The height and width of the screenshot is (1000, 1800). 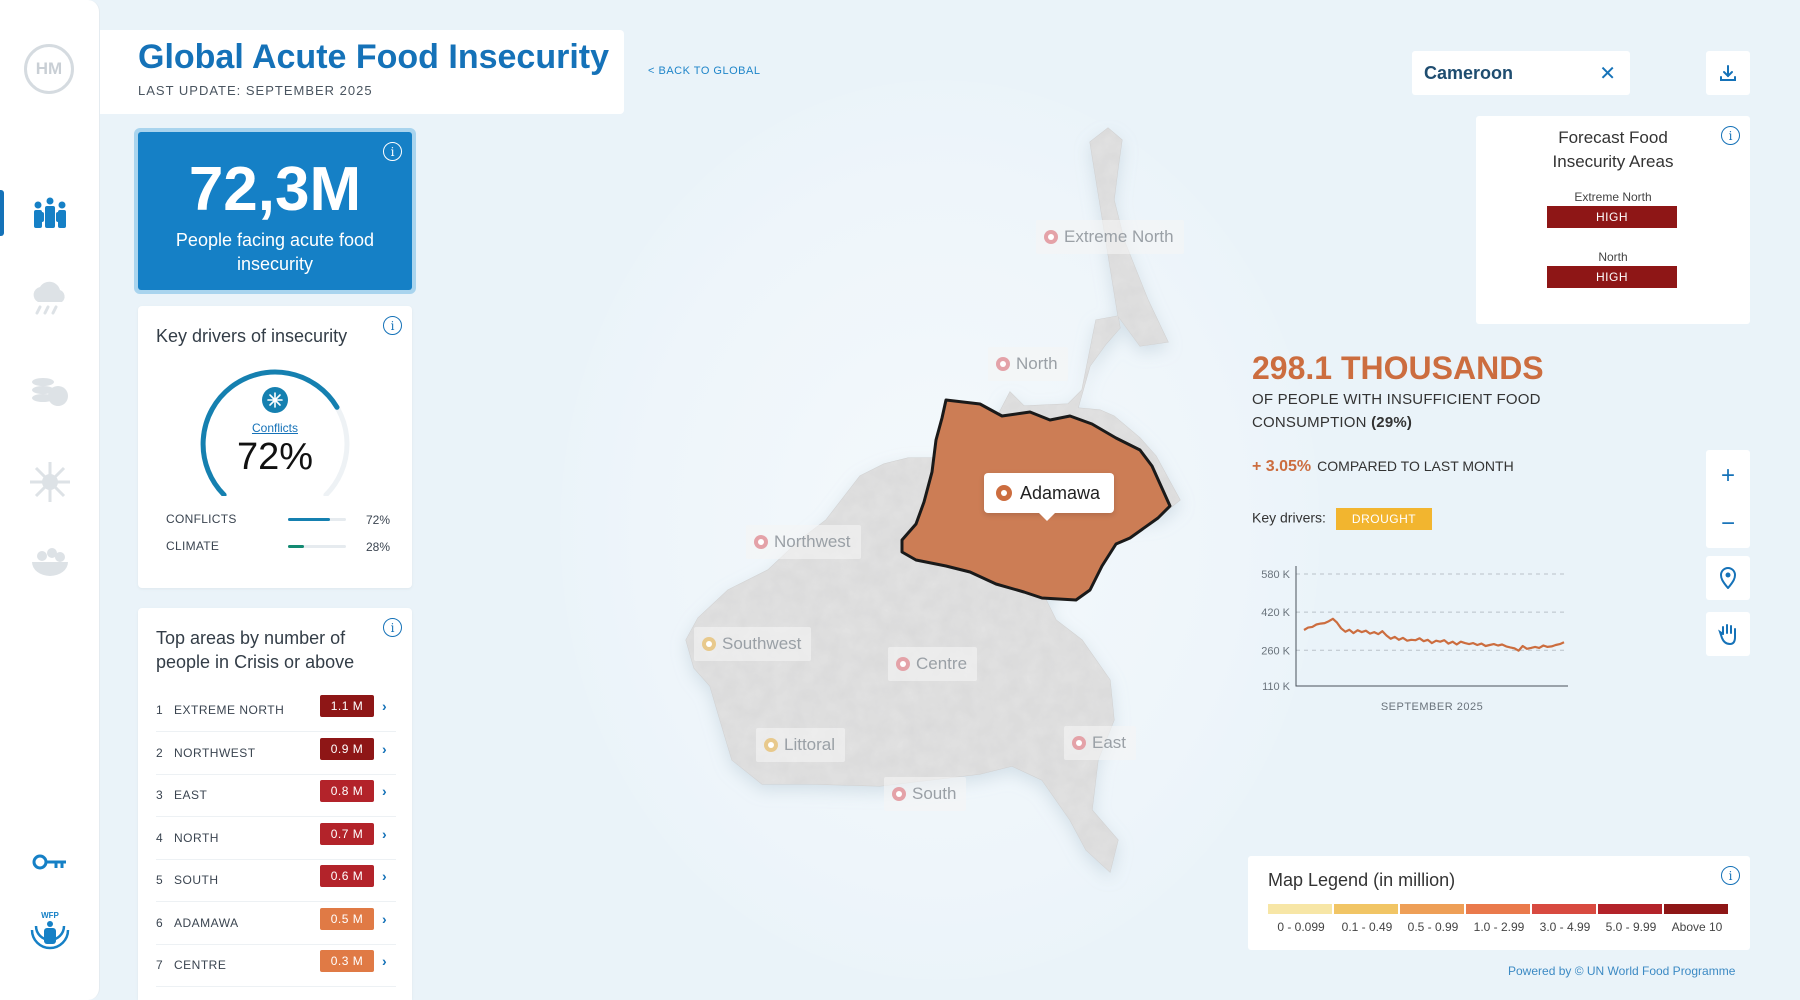 What do you see at coordinates (1434, 634) in the screenshot?
I see `series-line` at bounding box center [1434, 634].